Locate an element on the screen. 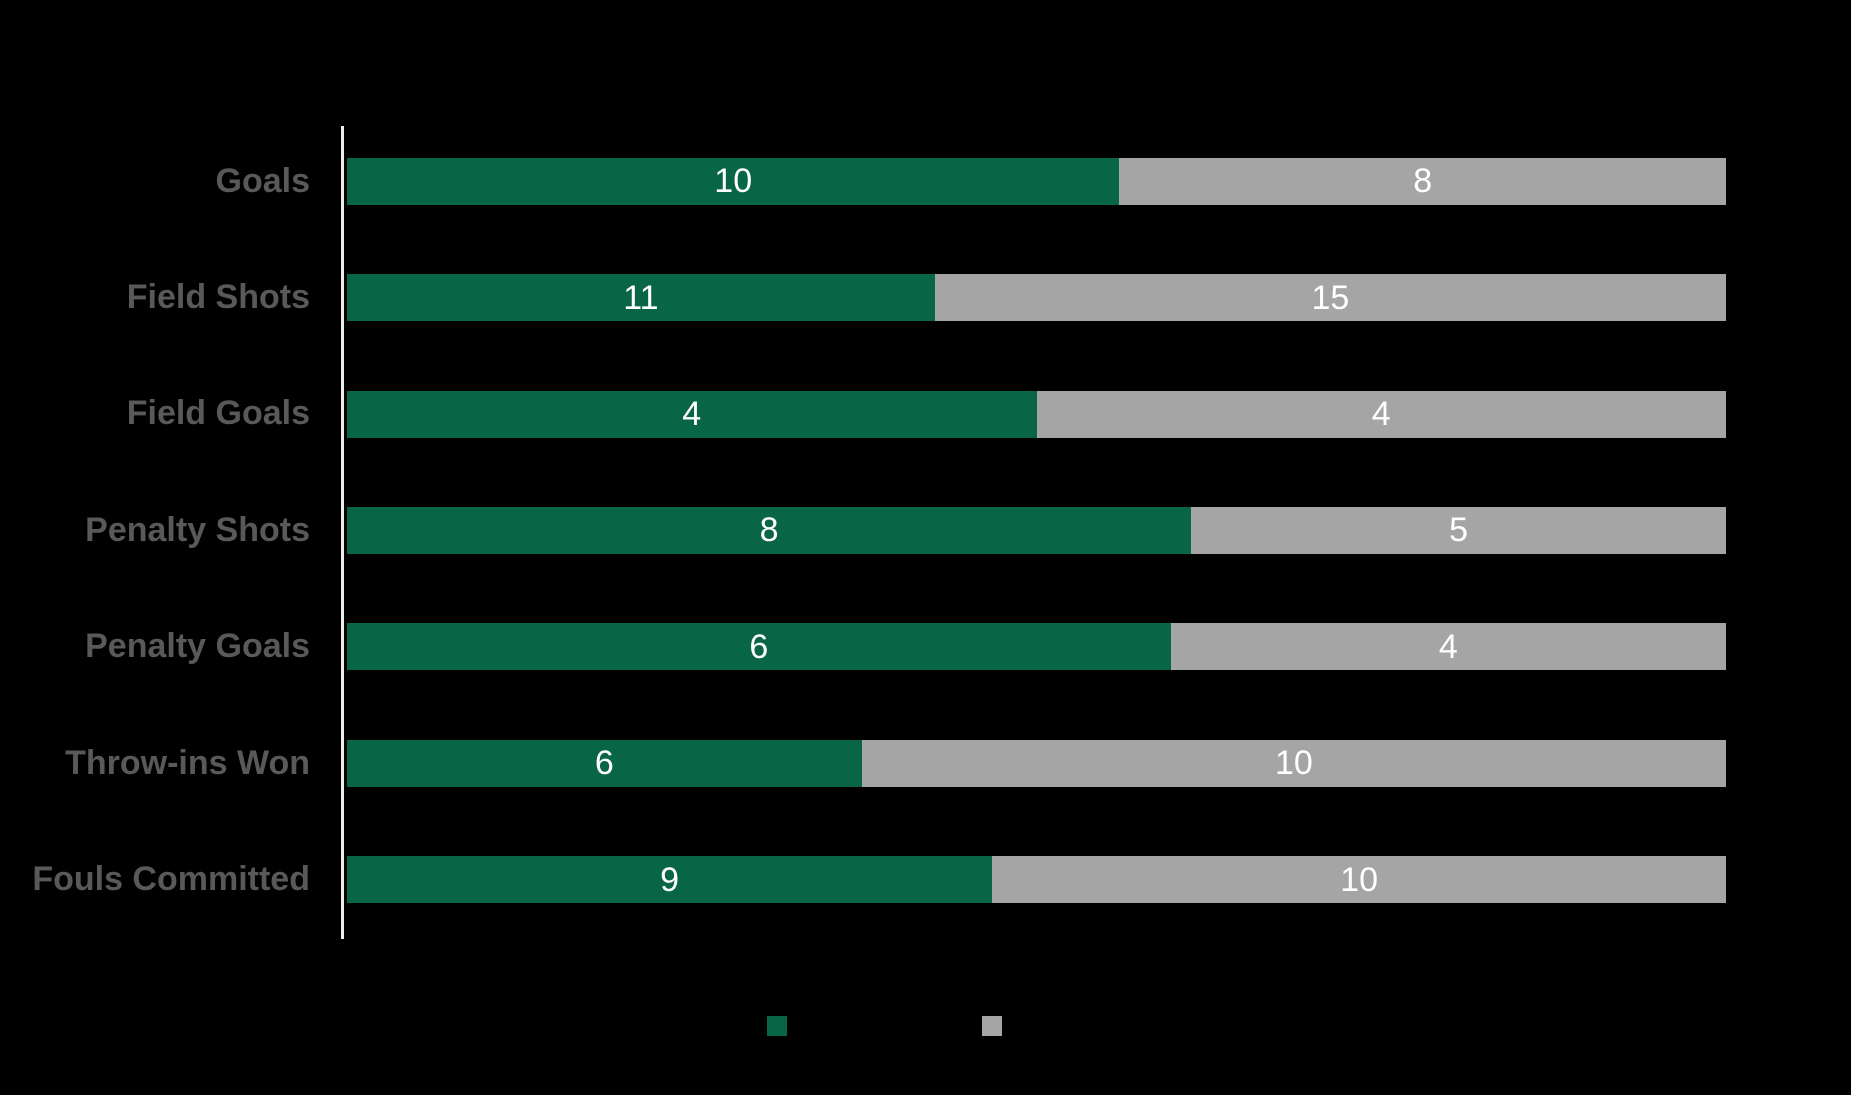 The width and height of the screenshot is (1851, 1095). bar-track: 6 10 is located at coordinates (1036, 763).